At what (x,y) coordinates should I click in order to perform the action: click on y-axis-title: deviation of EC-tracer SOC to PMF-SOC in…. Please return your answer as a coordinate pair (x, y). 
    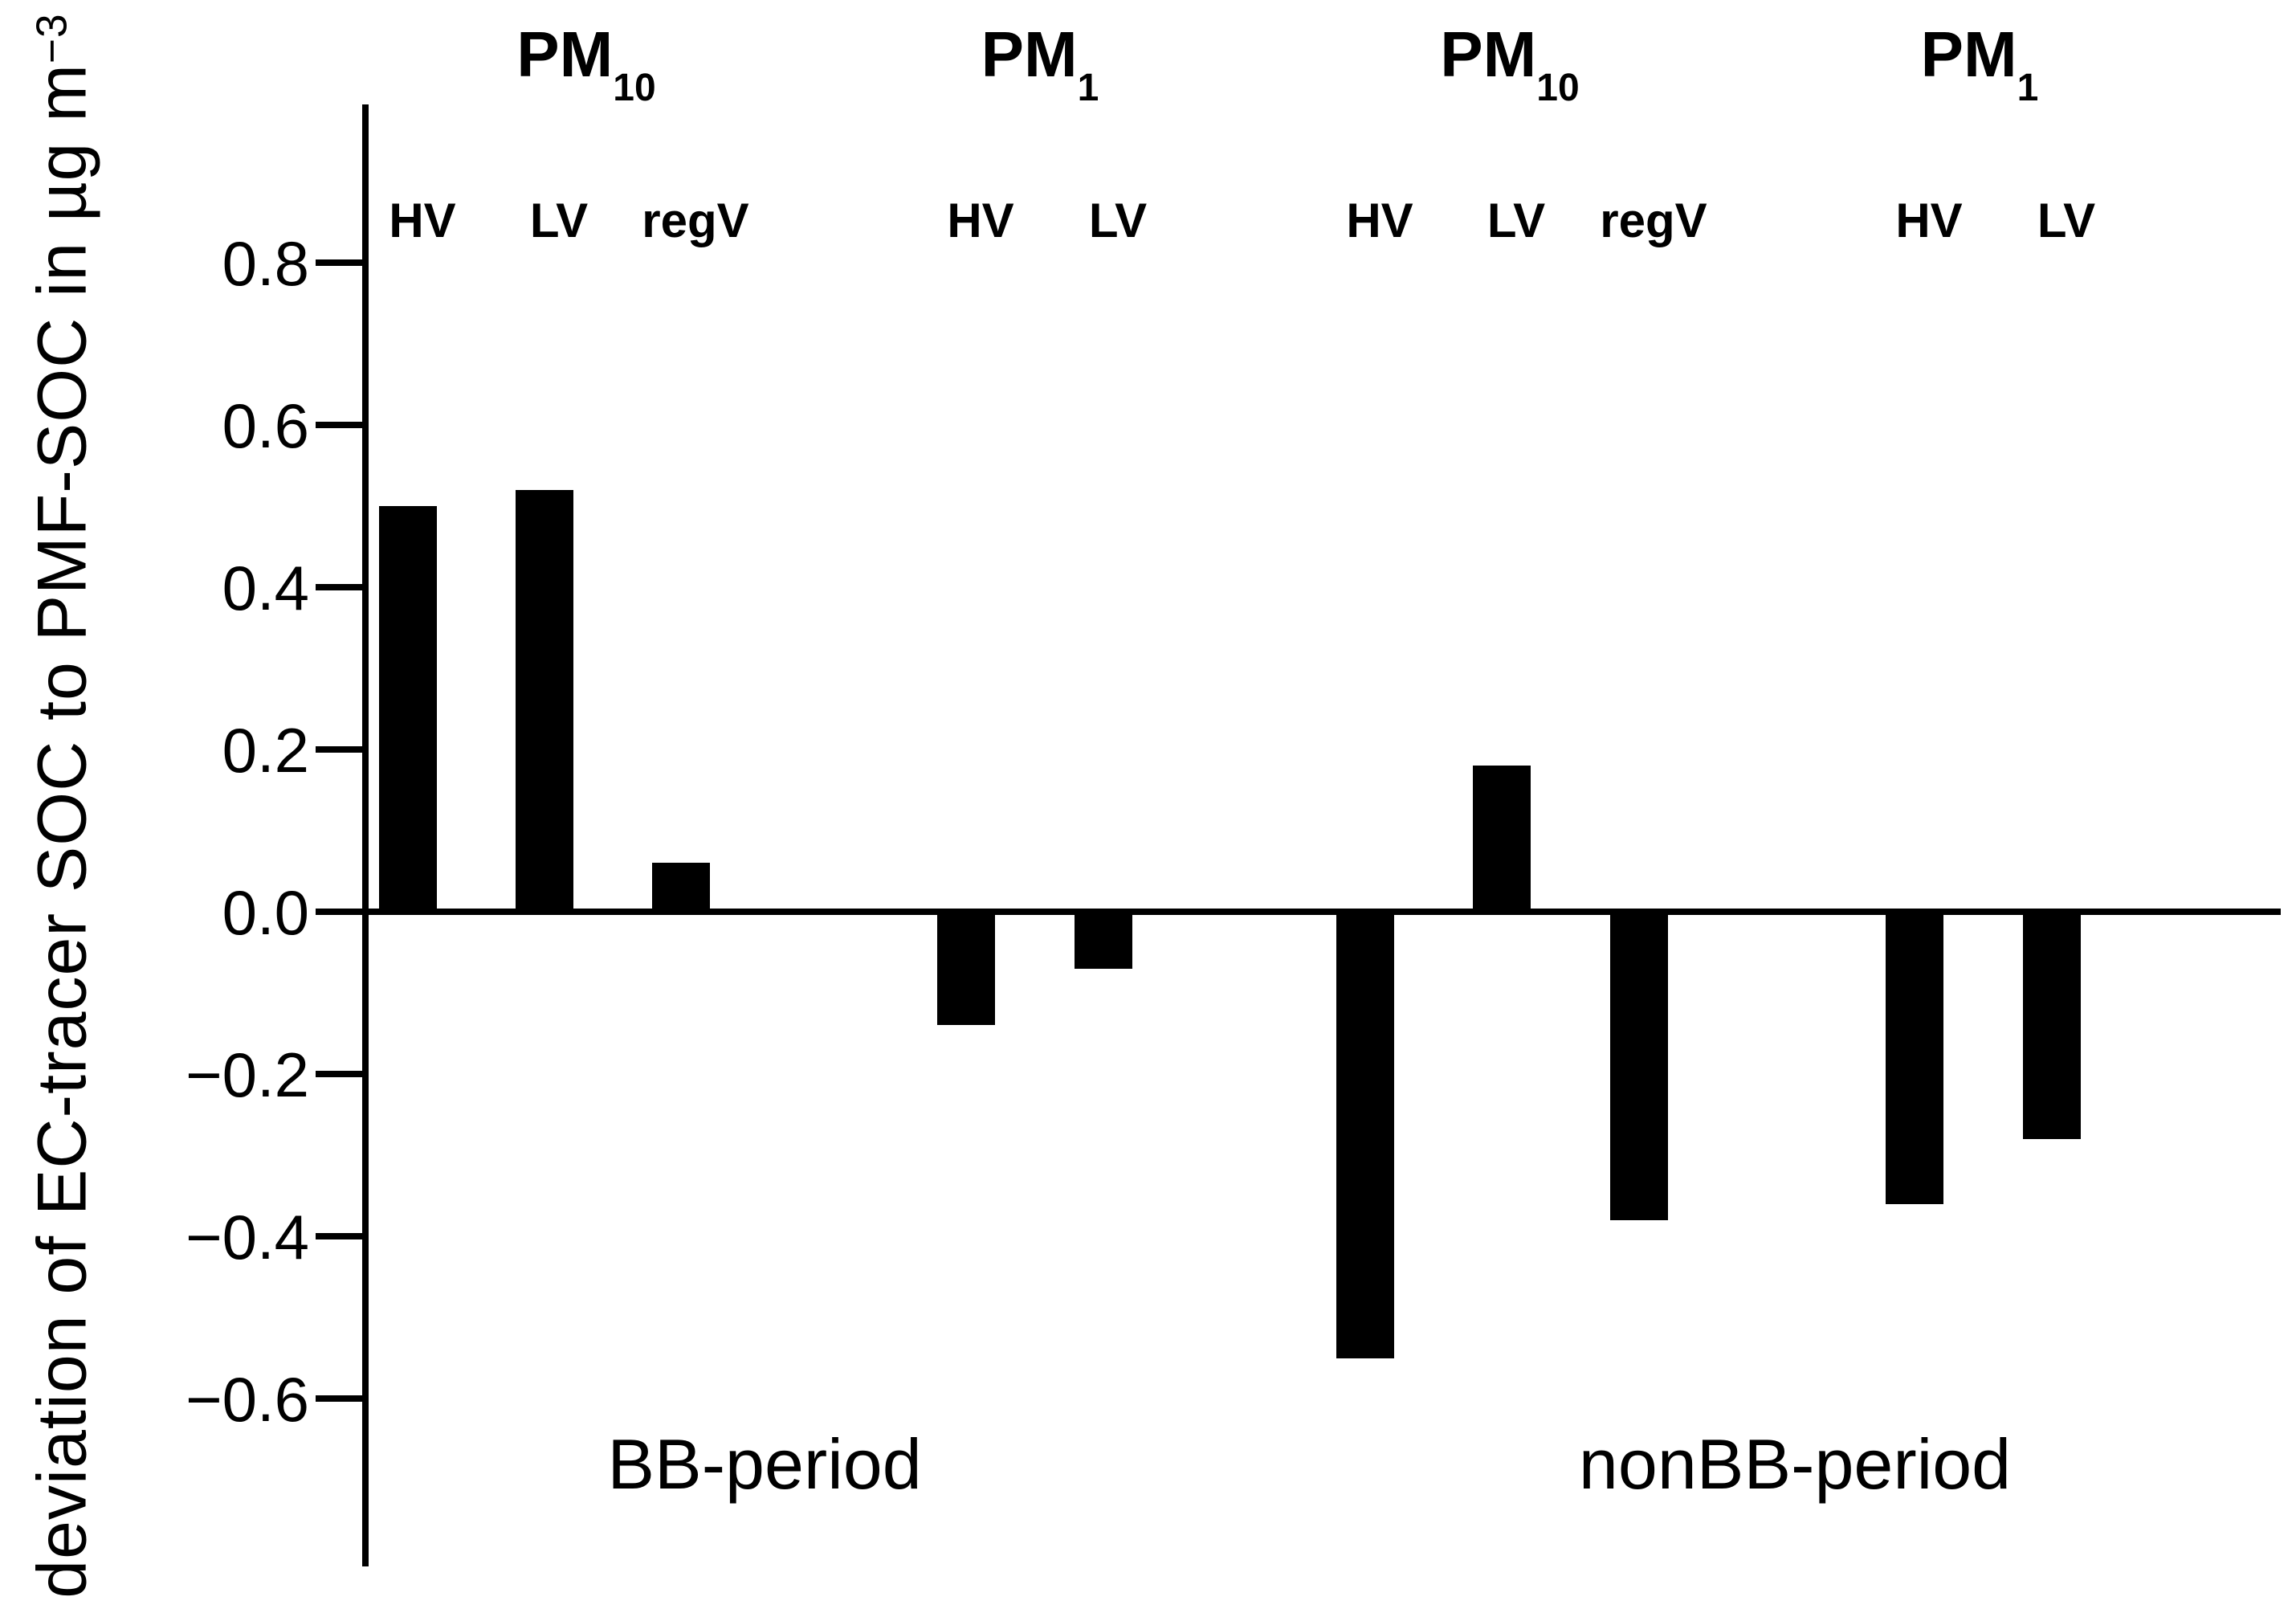
    Looking at the image, I should click on (63, 805).